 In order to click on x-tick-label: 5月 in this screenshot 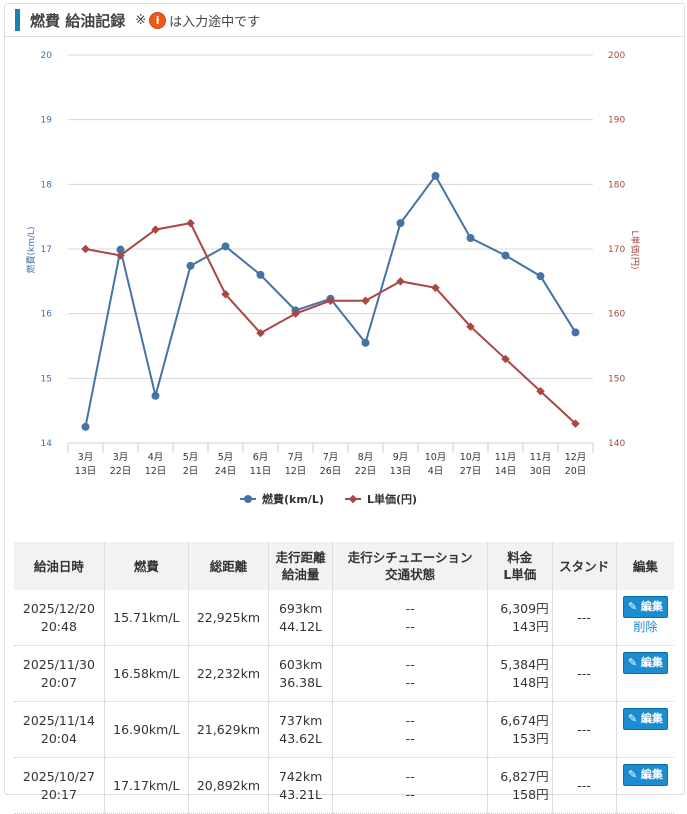, I will do `click(226, 457)`.